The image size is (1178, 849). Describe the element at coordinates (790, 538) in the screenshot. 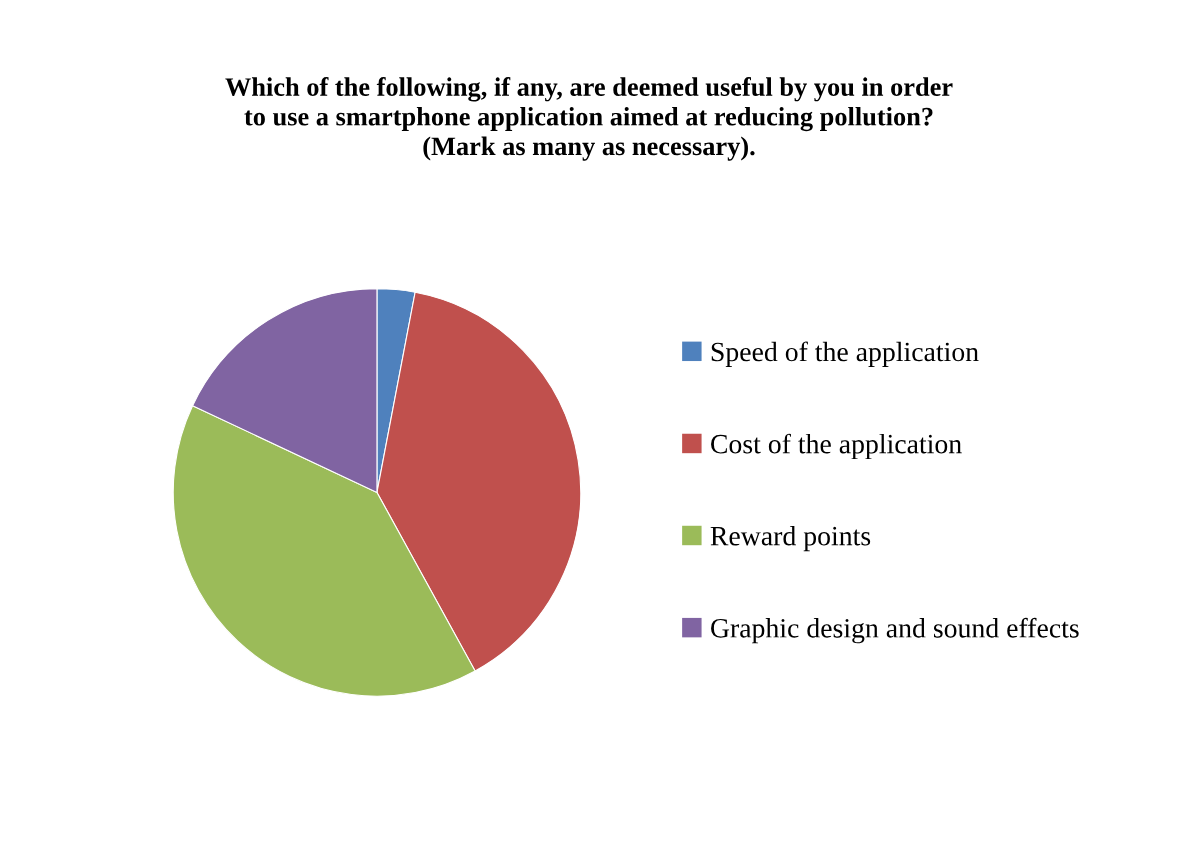

I see `legend-label: Reward points` at that location.